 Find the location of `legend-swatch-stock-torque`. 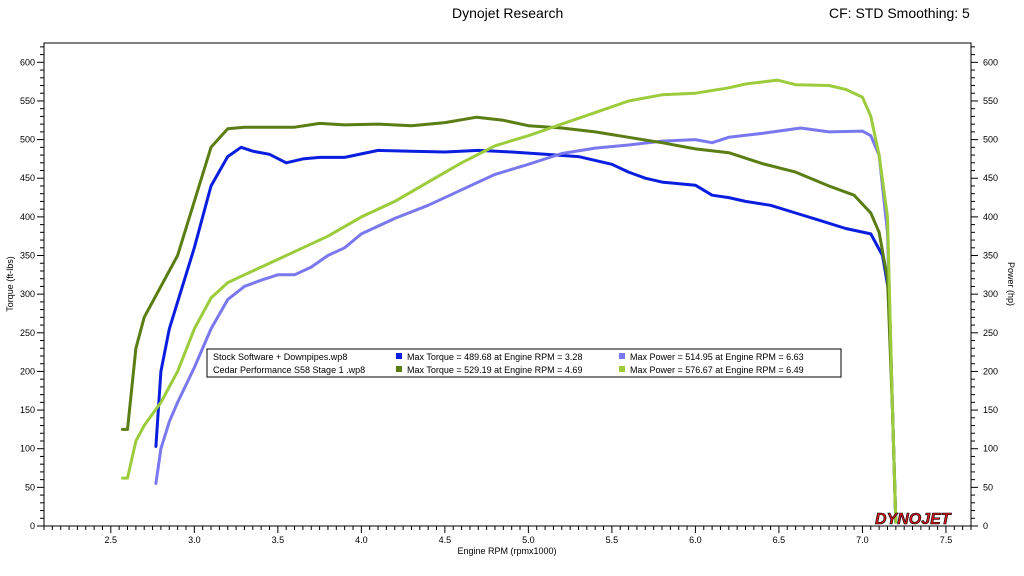

legend-swatch-stock-torque is located at coordinates (399, 356).